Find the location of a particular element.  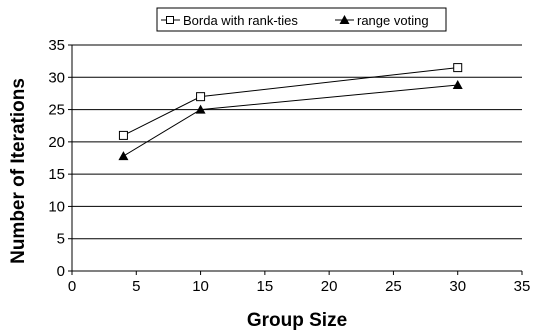

legend: Borda with rank-ties range voting is located at coordinates (301, 19).